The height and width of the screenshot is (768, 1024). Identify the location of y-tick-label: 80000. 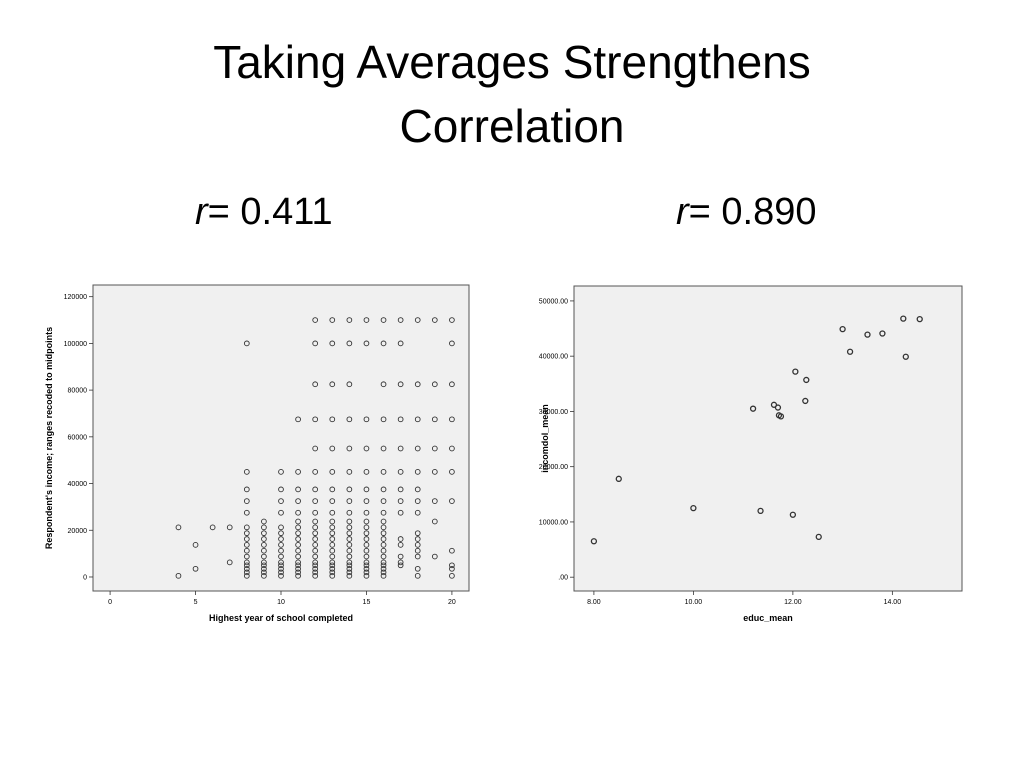
(78, 391).